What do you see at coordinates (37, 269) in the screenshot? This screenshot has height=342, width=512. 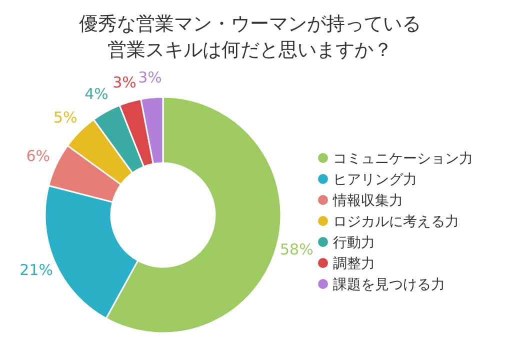 I see `data-label: 21%` at bounding box center [37, 269].